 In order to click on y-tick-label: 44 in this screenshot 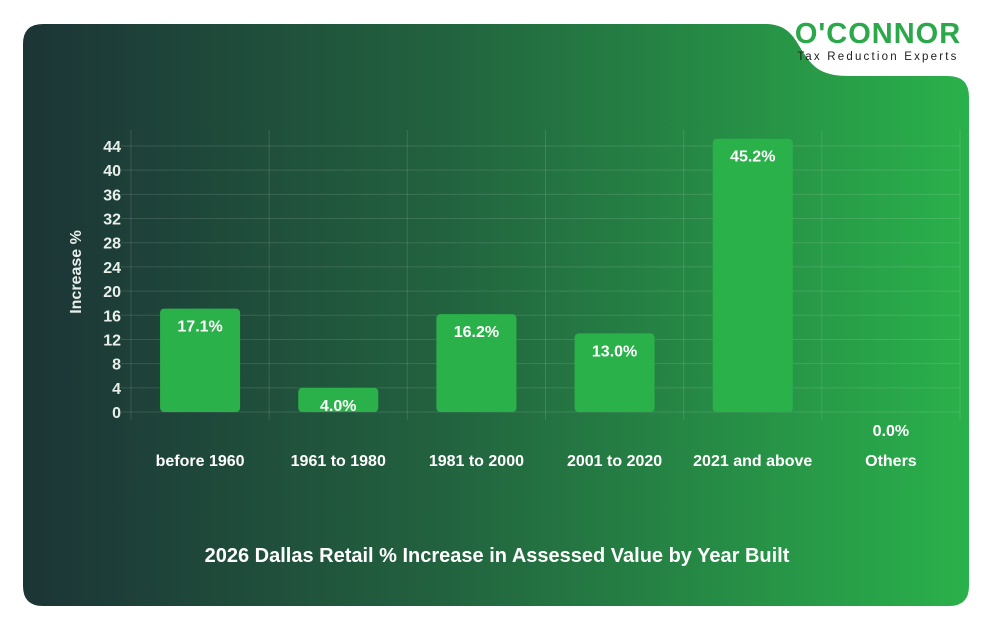, I will do `click(112, 147)`.